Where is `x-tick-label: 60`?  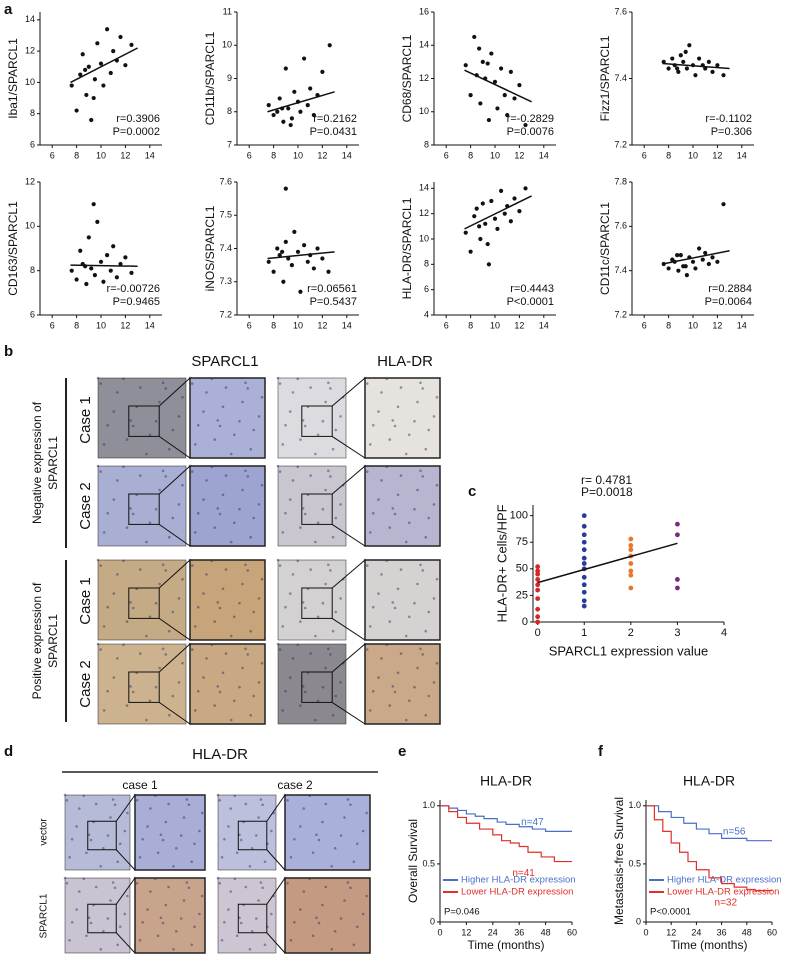
x-tick-label: 60 is located at coordinates (572, 932).